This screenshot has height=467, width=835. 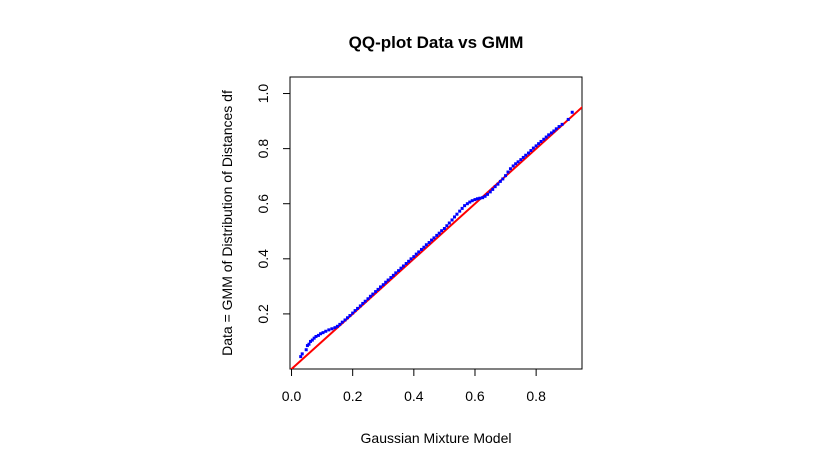 I want to click on x-tick-label: 0.0, so click(x=292, y=396).